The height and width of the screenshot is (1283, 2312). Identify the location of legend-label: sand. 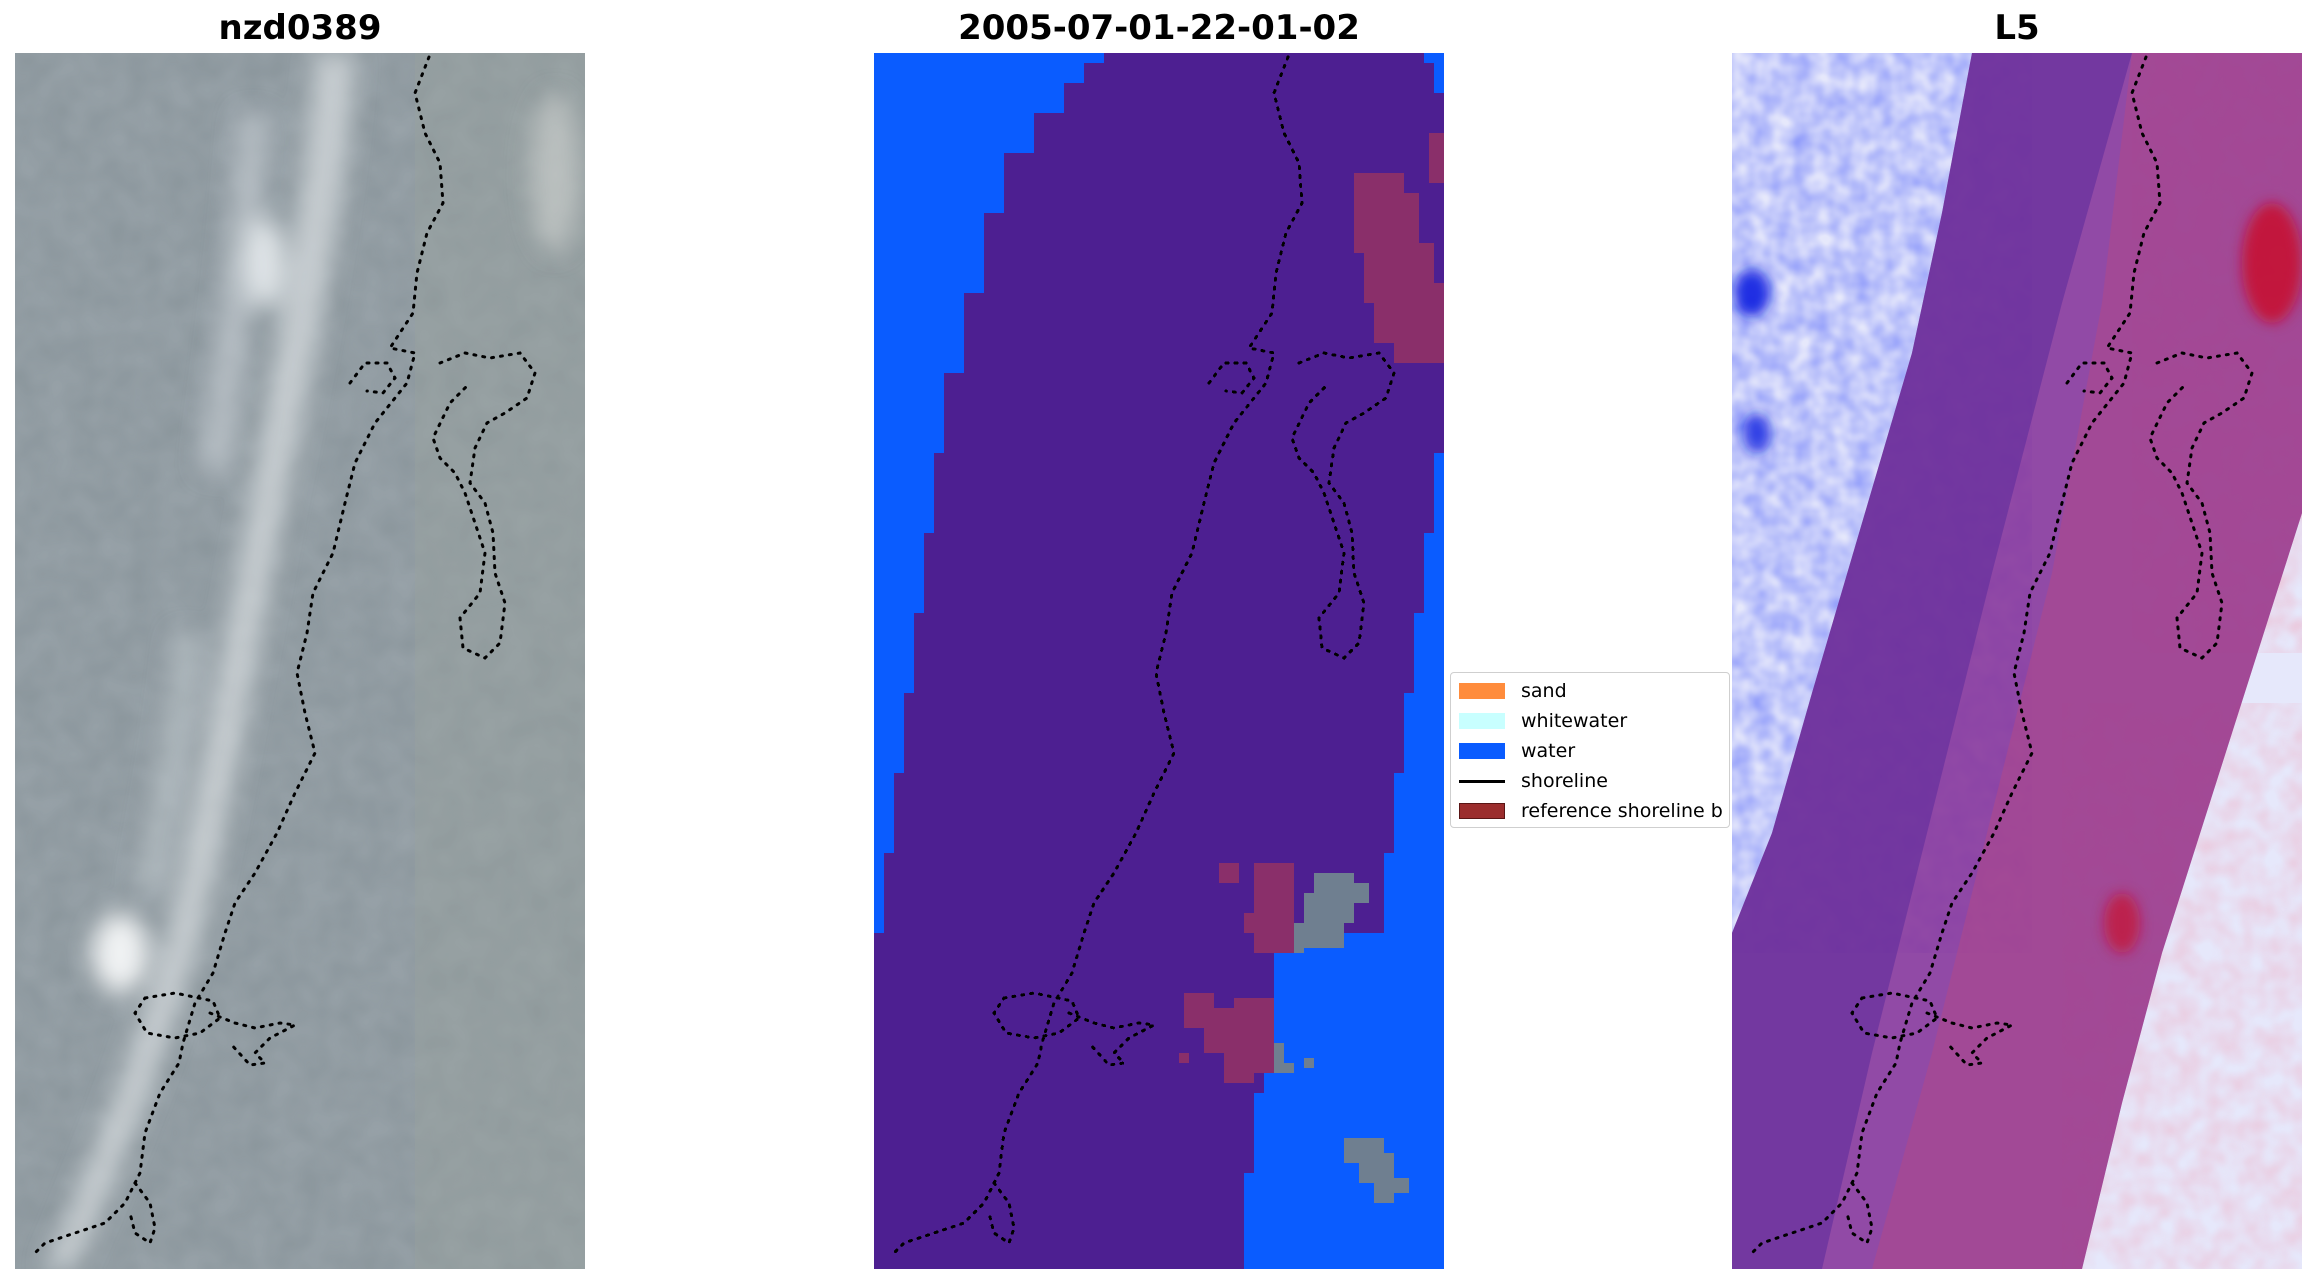
(1544, 691).